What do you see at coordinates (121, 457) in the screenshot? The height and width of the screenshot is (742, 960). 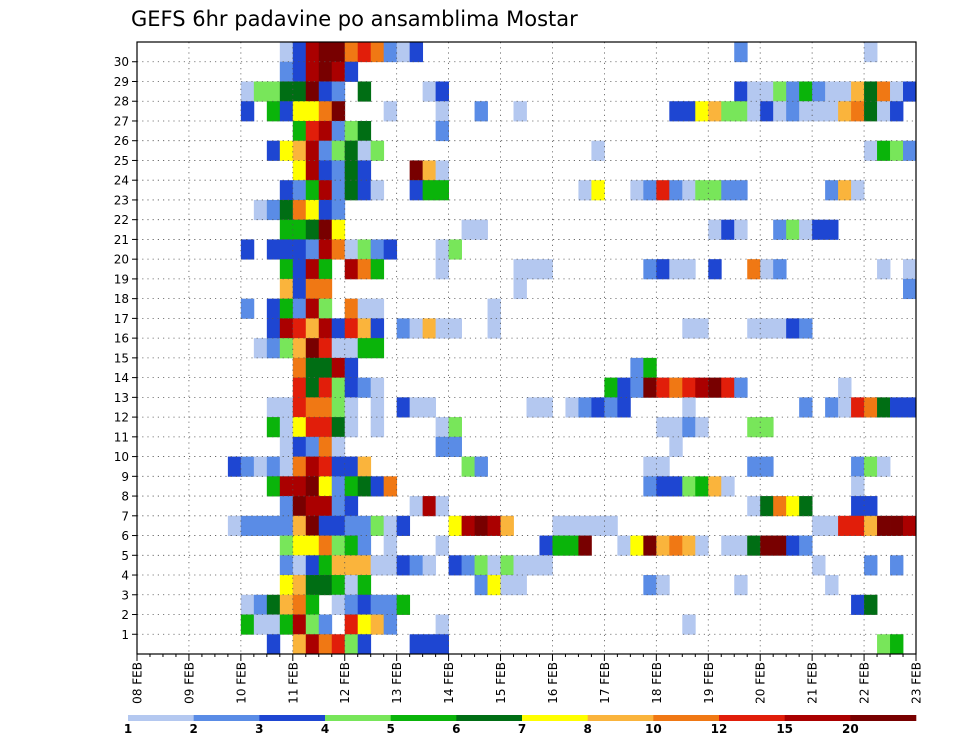 I see `y-tick-label: 10` at bounding box center [121, 457].